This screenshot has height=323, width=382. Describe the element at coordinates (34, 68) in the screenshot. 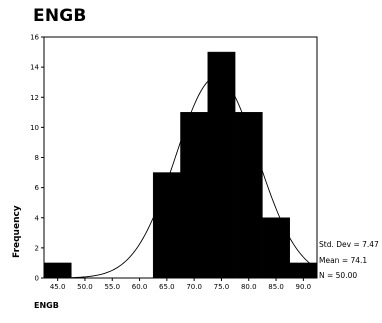

I see `y-tick-label: 14` at that location.